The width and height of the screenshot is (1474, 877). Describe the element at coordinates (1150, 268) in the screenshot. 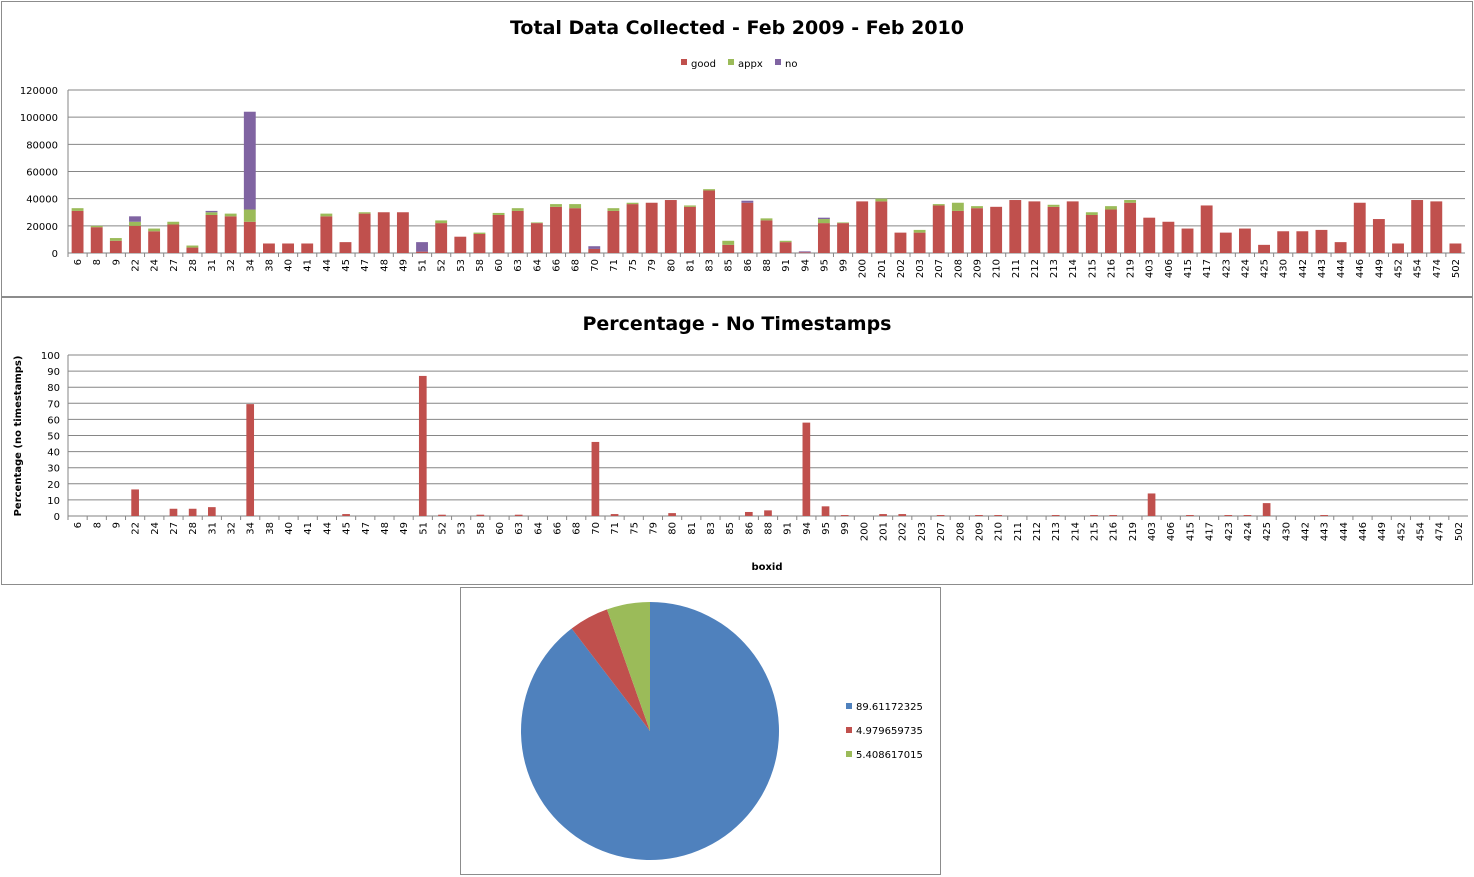

I see `x-tick-label: 403` at that location.